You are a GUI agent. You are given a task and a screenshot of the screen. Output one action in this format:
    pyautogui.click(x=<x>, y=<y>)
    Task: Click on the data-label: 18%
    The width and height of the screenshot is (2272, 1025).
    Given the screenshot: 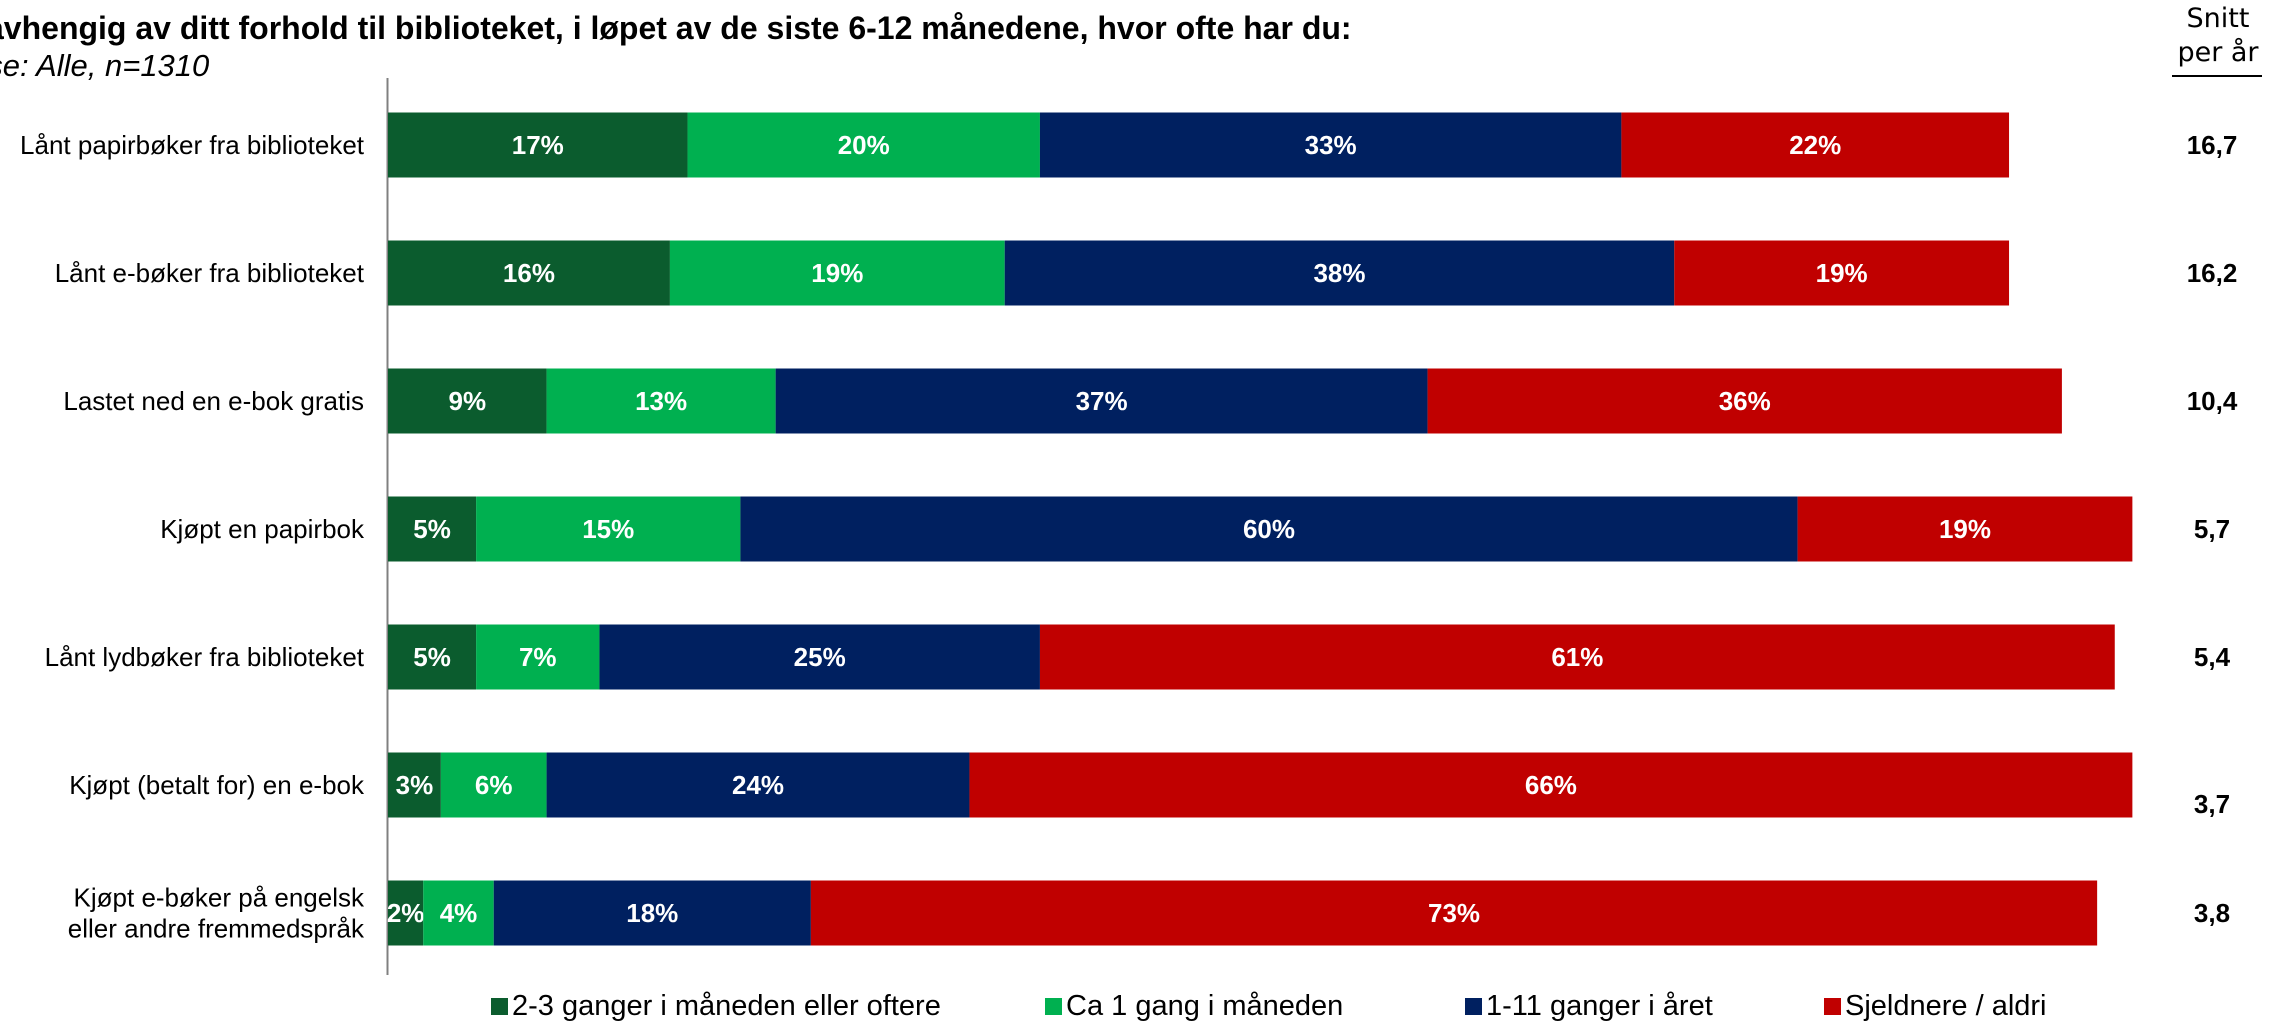 What is the action you would take?
    pyautogui.click(x=652, y=913)
    